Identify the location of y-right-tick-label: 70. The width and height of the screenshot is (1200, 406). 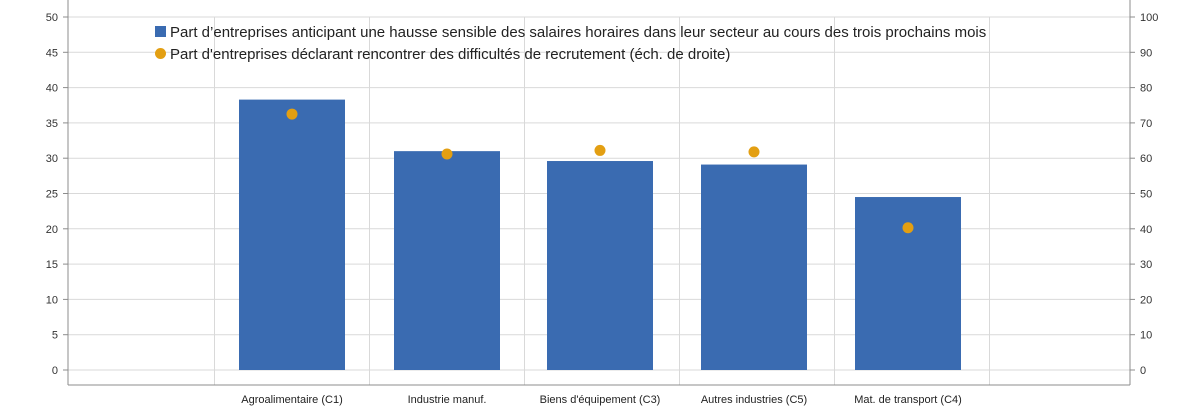
(1146, 124).